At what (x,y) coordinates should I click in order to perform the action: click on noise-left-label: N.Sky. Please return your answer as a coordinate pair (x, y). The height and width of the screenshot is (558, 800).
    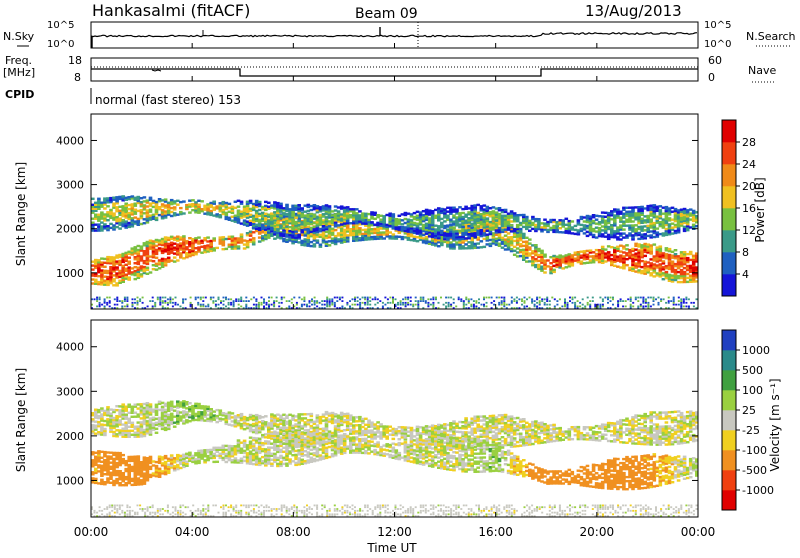
    Looking at the image, I should click on (19, 36).